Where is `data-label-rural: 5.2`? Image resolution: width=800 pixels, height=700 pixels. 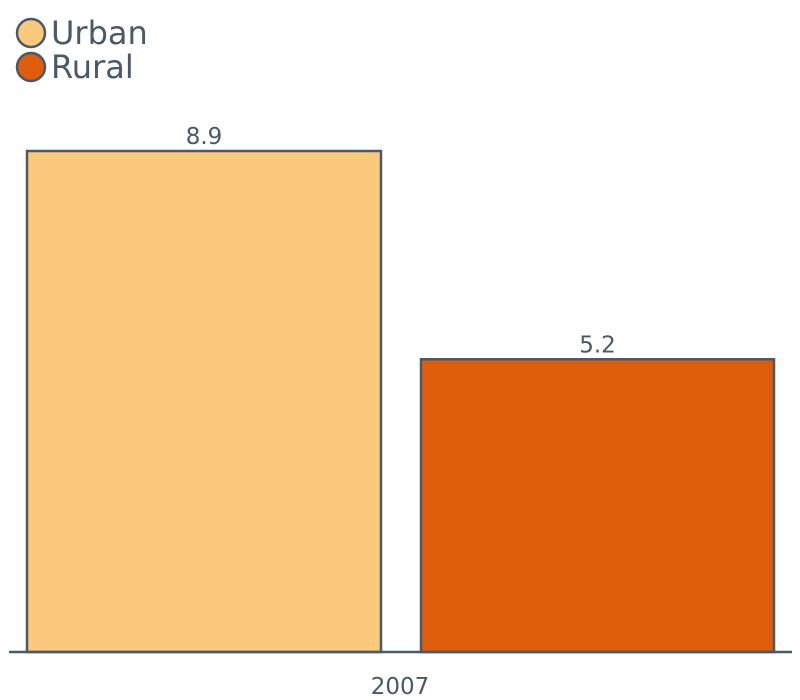
data-label-rural: 5.2 is located at coordinates (597, 345).